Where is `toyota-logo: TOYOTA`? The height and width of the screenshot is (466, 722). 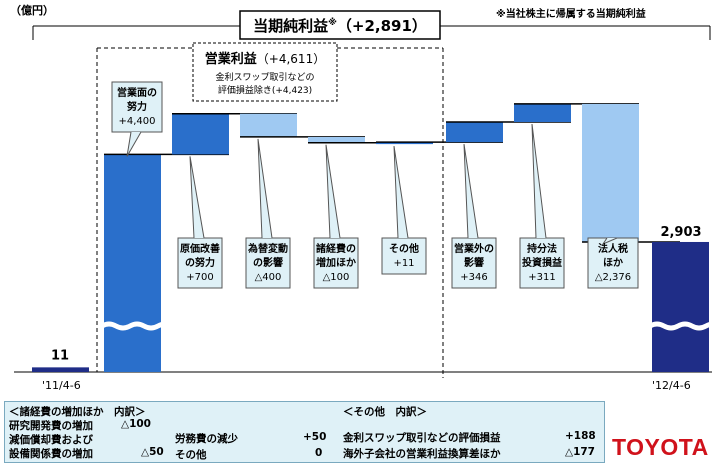
toyota-logo: TOYOTA is located at coordinates (660, 447).